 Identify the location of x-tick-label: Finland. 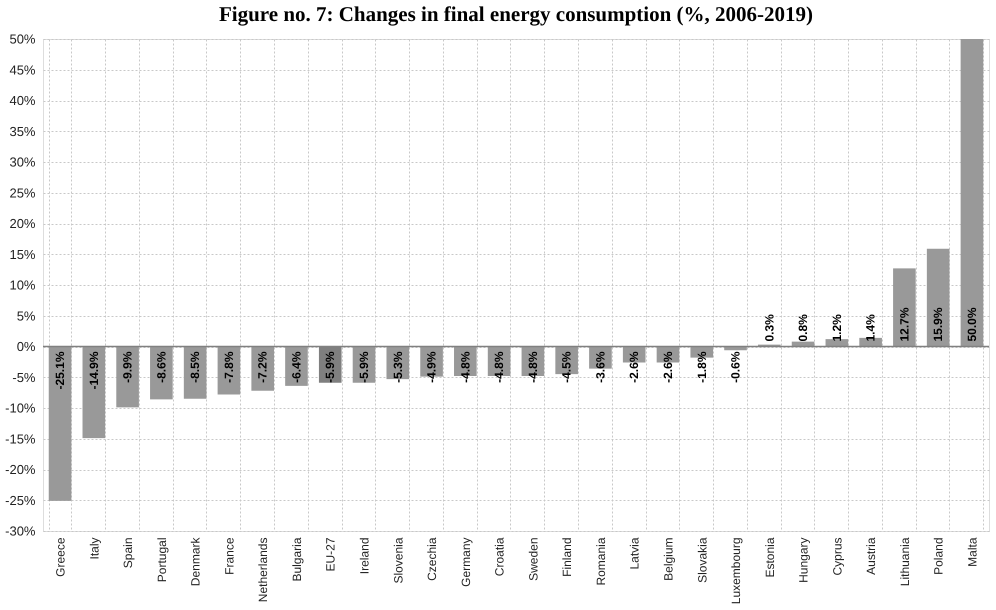
(567, 557).